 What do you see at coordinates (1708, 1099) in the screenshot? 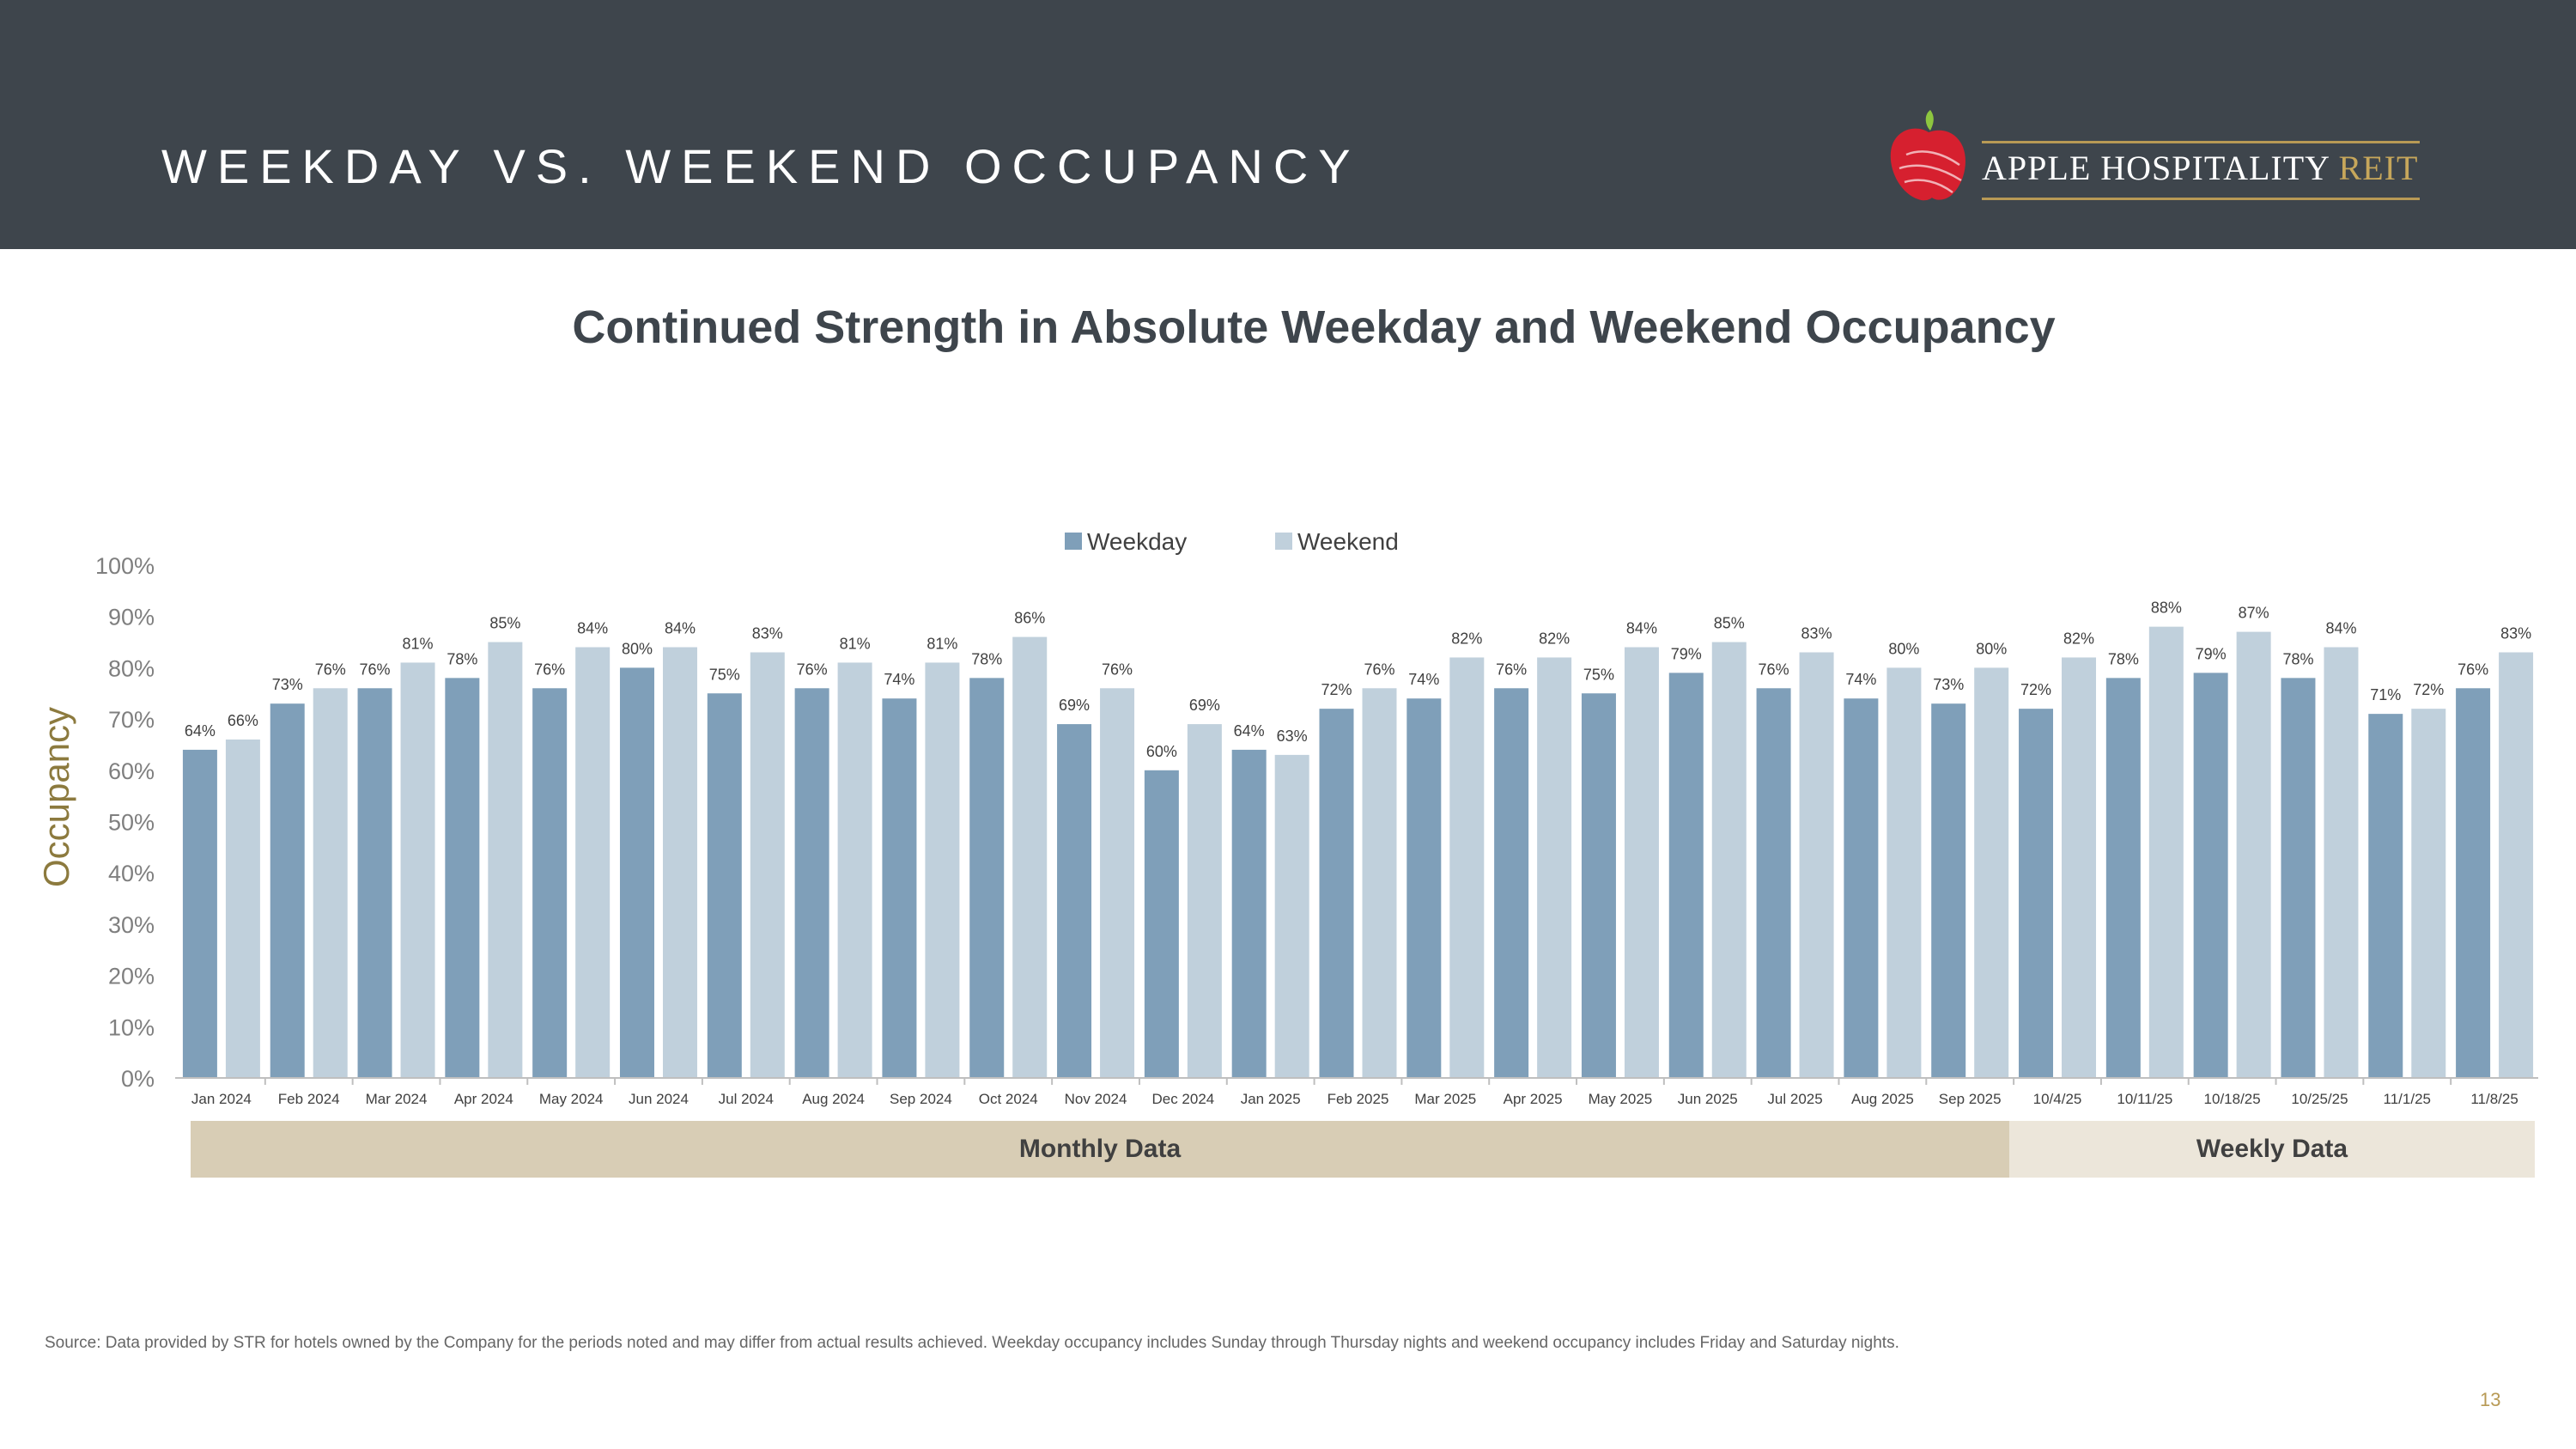
I see `x-tick-label: Jun 2025` at bounding box center [1708, 1099].